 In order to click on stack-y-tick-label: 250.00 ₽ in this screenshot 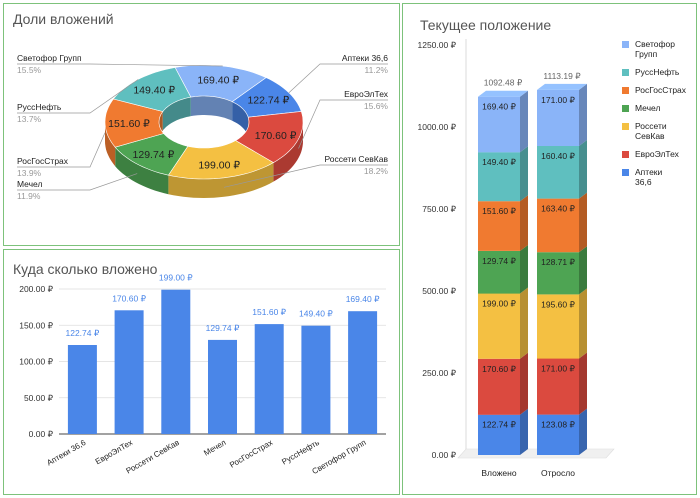, I will do `click(439, 373)`.